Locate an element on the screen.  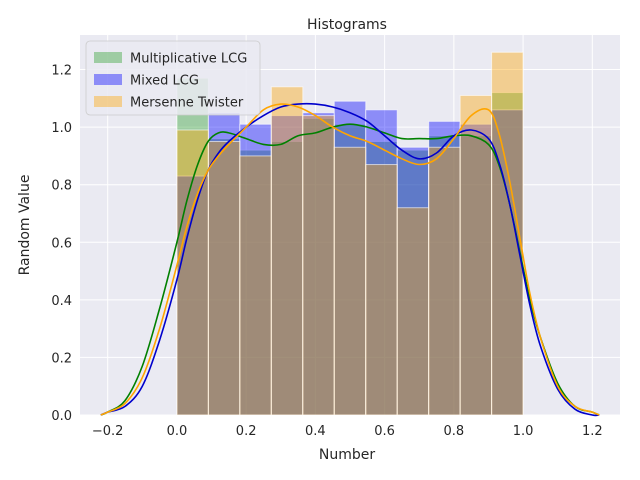
bar-series2-bin5 is located at coordinates (350, 281).